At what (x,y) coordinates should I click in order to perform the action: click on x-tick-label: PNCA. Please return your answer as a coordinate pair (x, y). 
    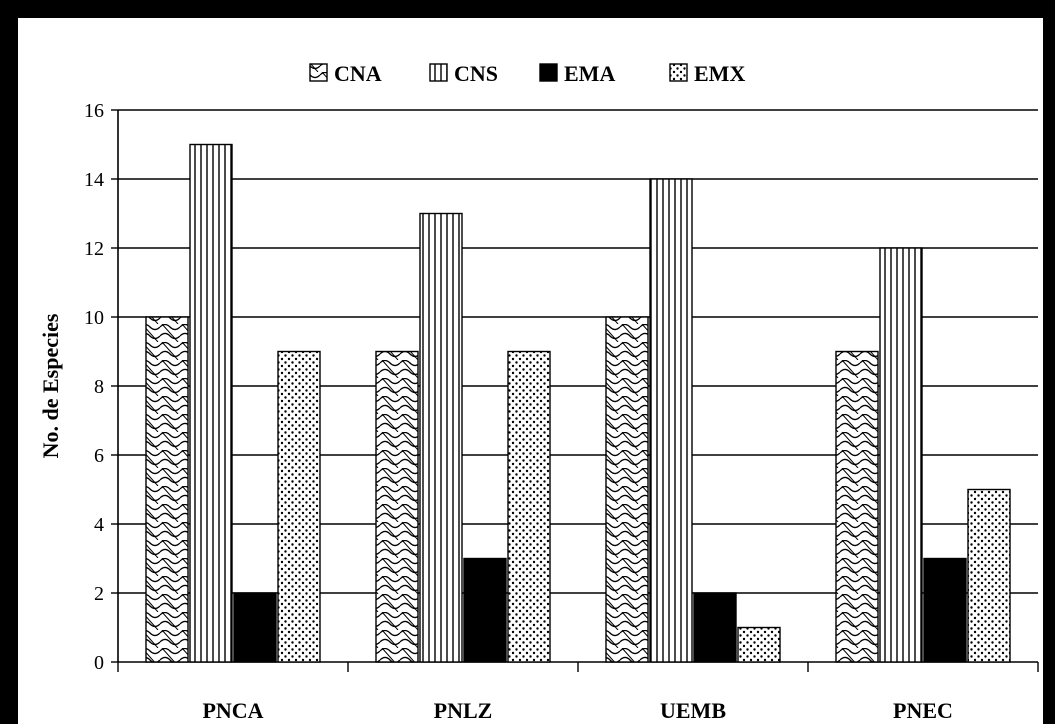
    Looking at the image, I should click on (232, 710).